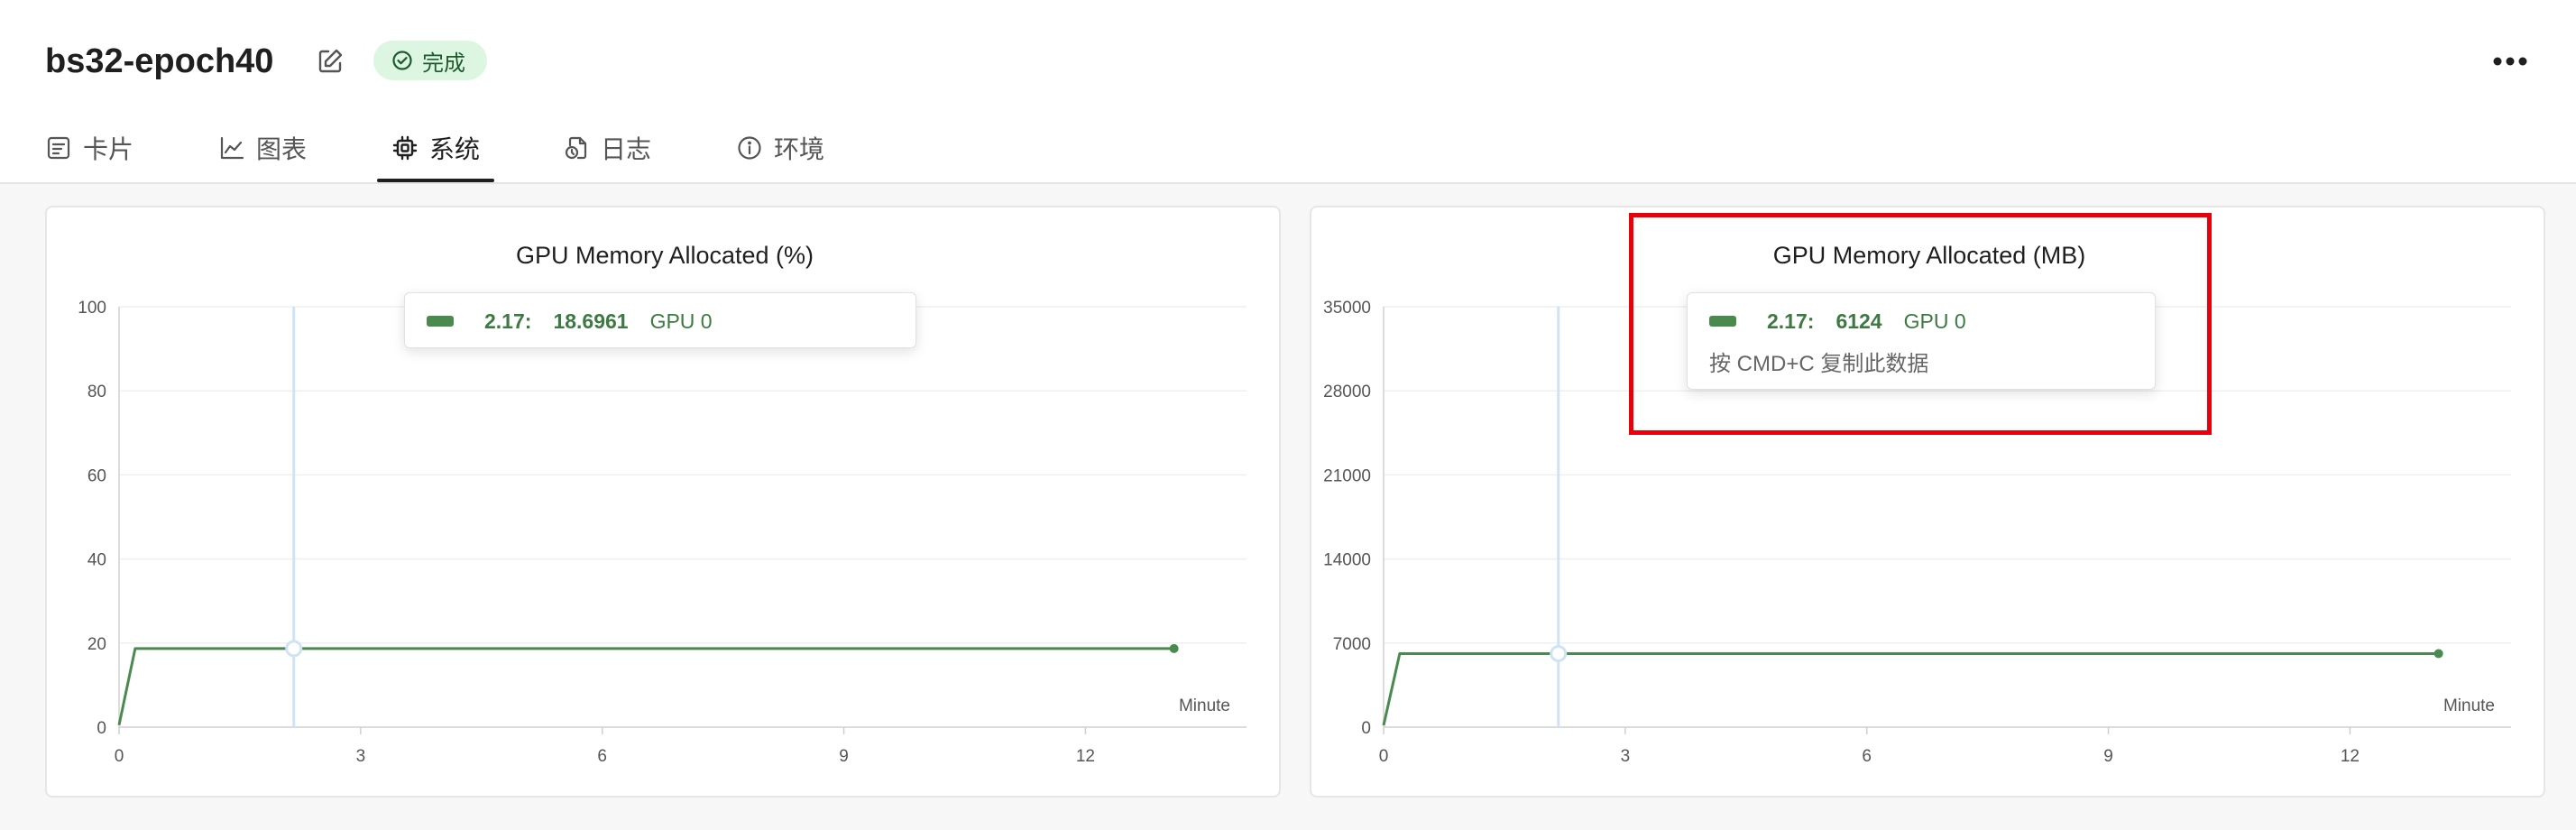  I want to click on more-options-button, so click(2511, 61).